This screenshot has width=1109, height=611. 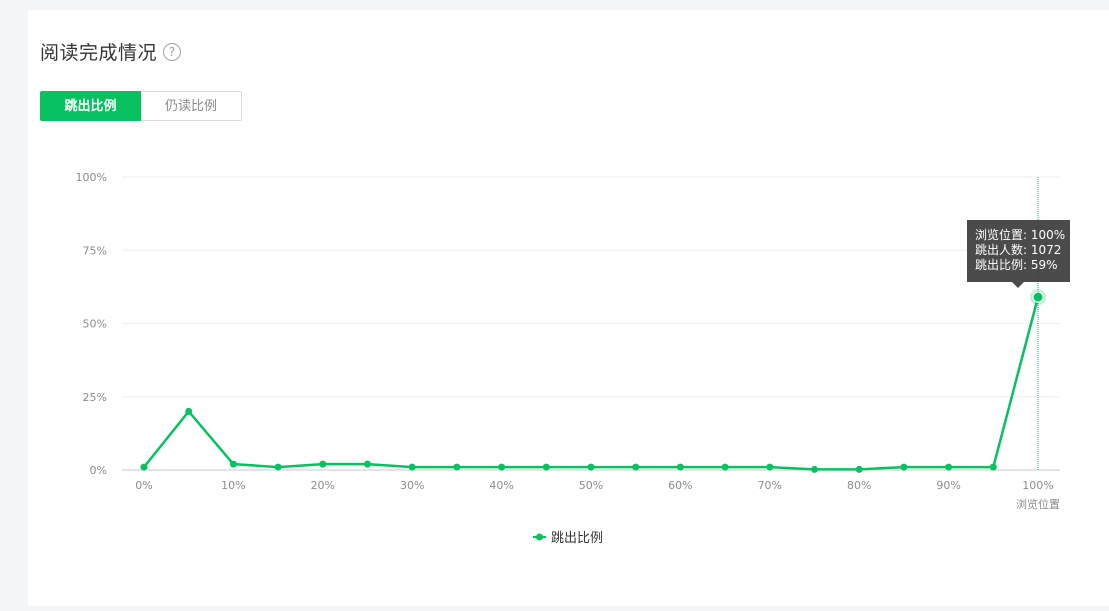 What do you see at coordinates (770, 485) in the screenshot?
I see `x-tick-label: 70%` at bounding box center [770, 485].